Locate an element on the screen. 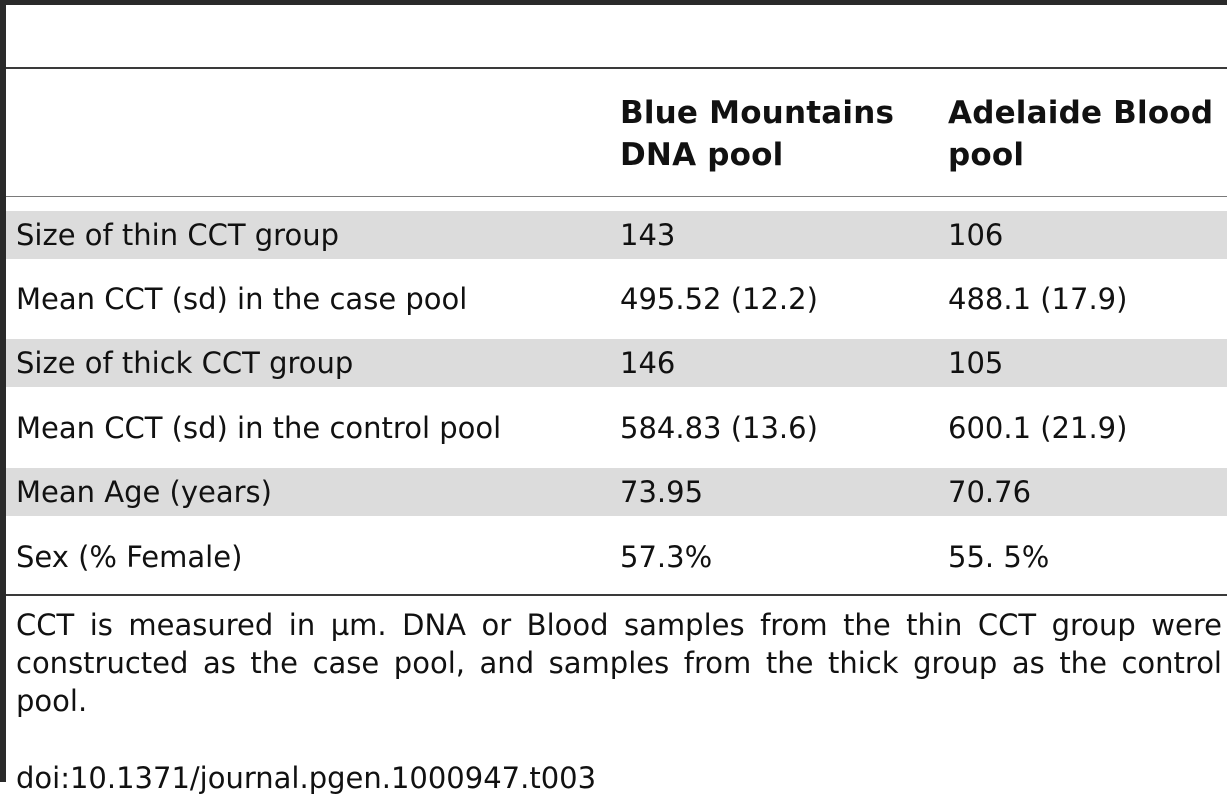 This screenshot has height=800, width=1227. row-label: Size of thick CCT group is located at coordinates (185, 363).